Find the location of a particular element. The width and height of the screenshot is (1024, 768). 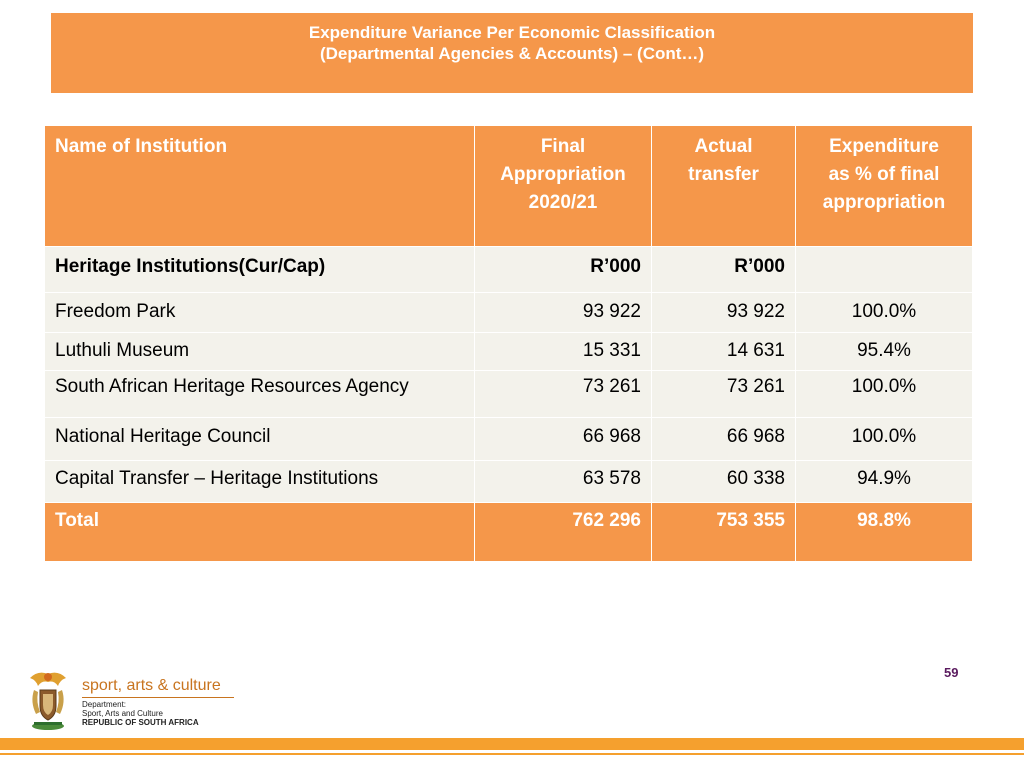

footer-bar is located at coordinates (512, 744).